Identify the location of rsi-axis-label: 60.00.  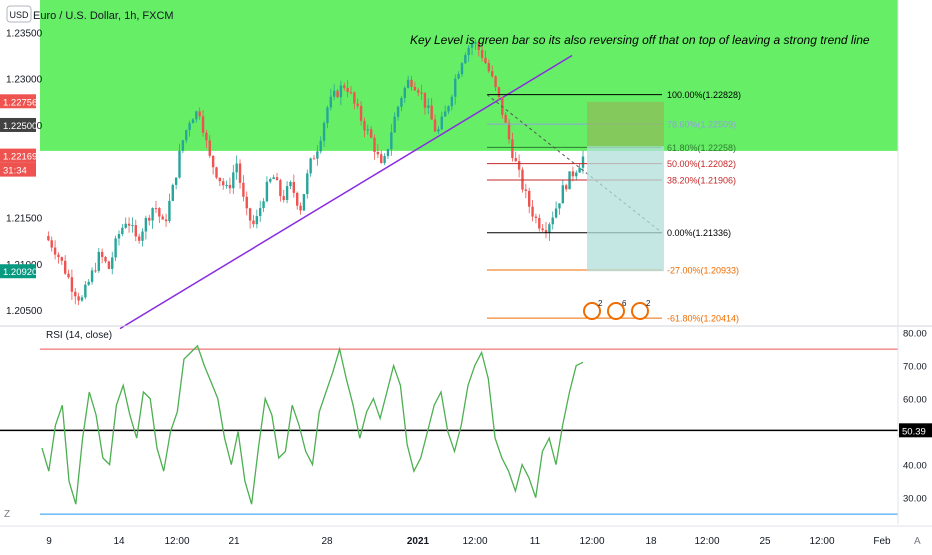
(915, 400).